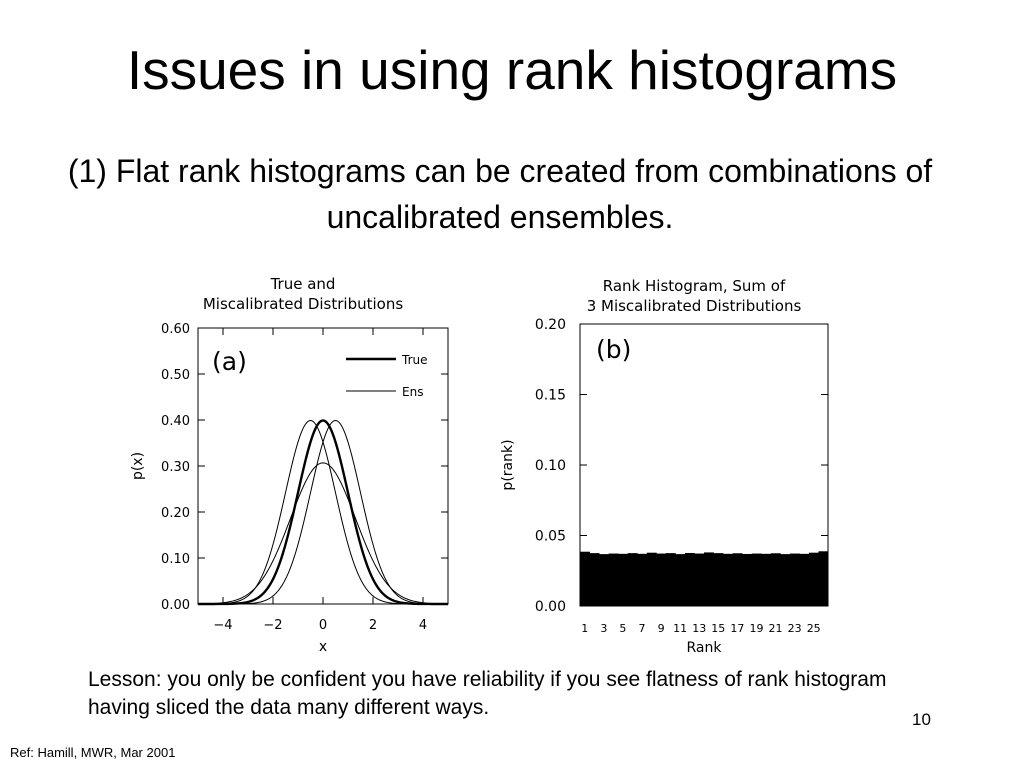  I want to click on chart-b-title-line: Rank Histogram, Sum of, so click(694, 286).